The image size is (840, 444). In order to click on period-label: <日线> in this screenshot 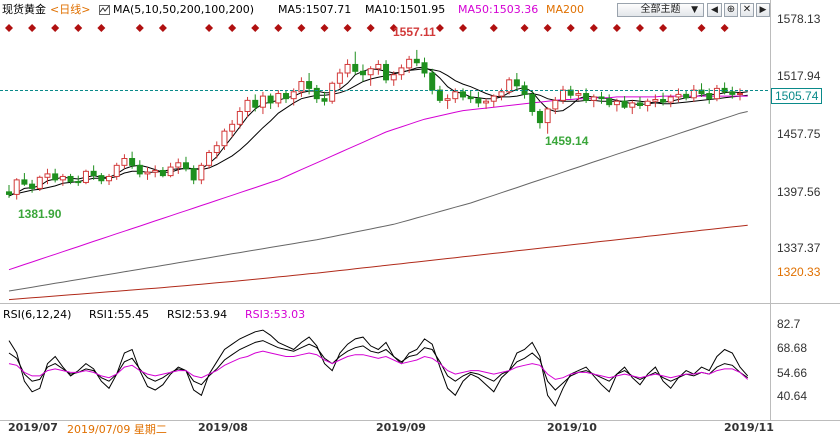, I will do `click(70, 9)`.